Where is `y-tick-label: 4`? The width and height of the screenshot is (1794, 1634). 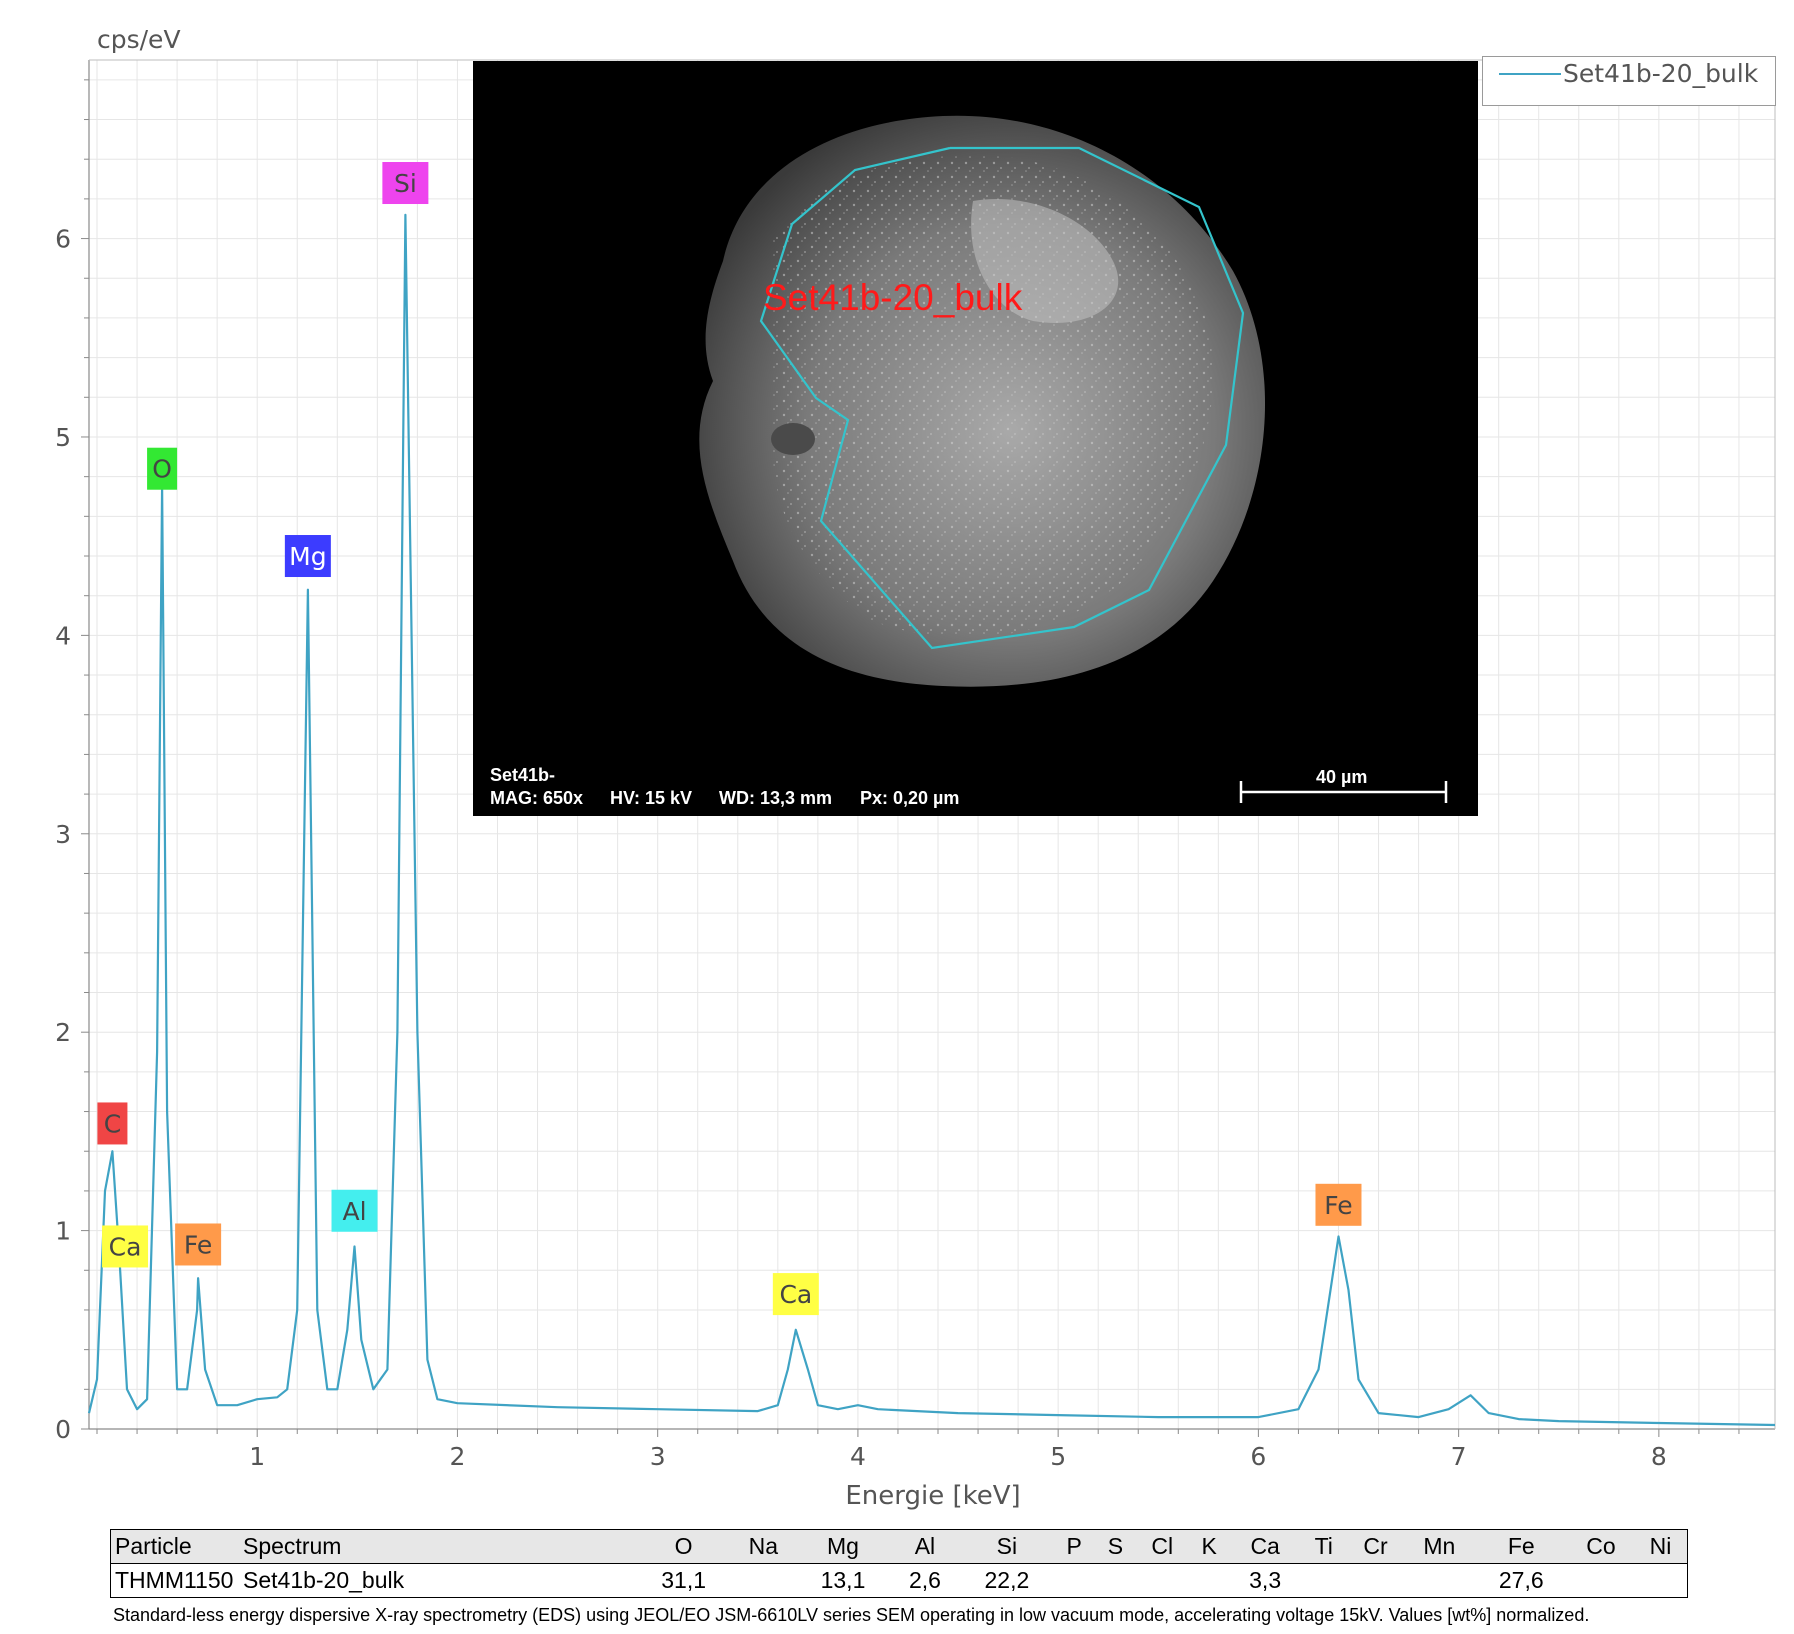 y-tick-label: 4 is located at coordinates (63, 635).